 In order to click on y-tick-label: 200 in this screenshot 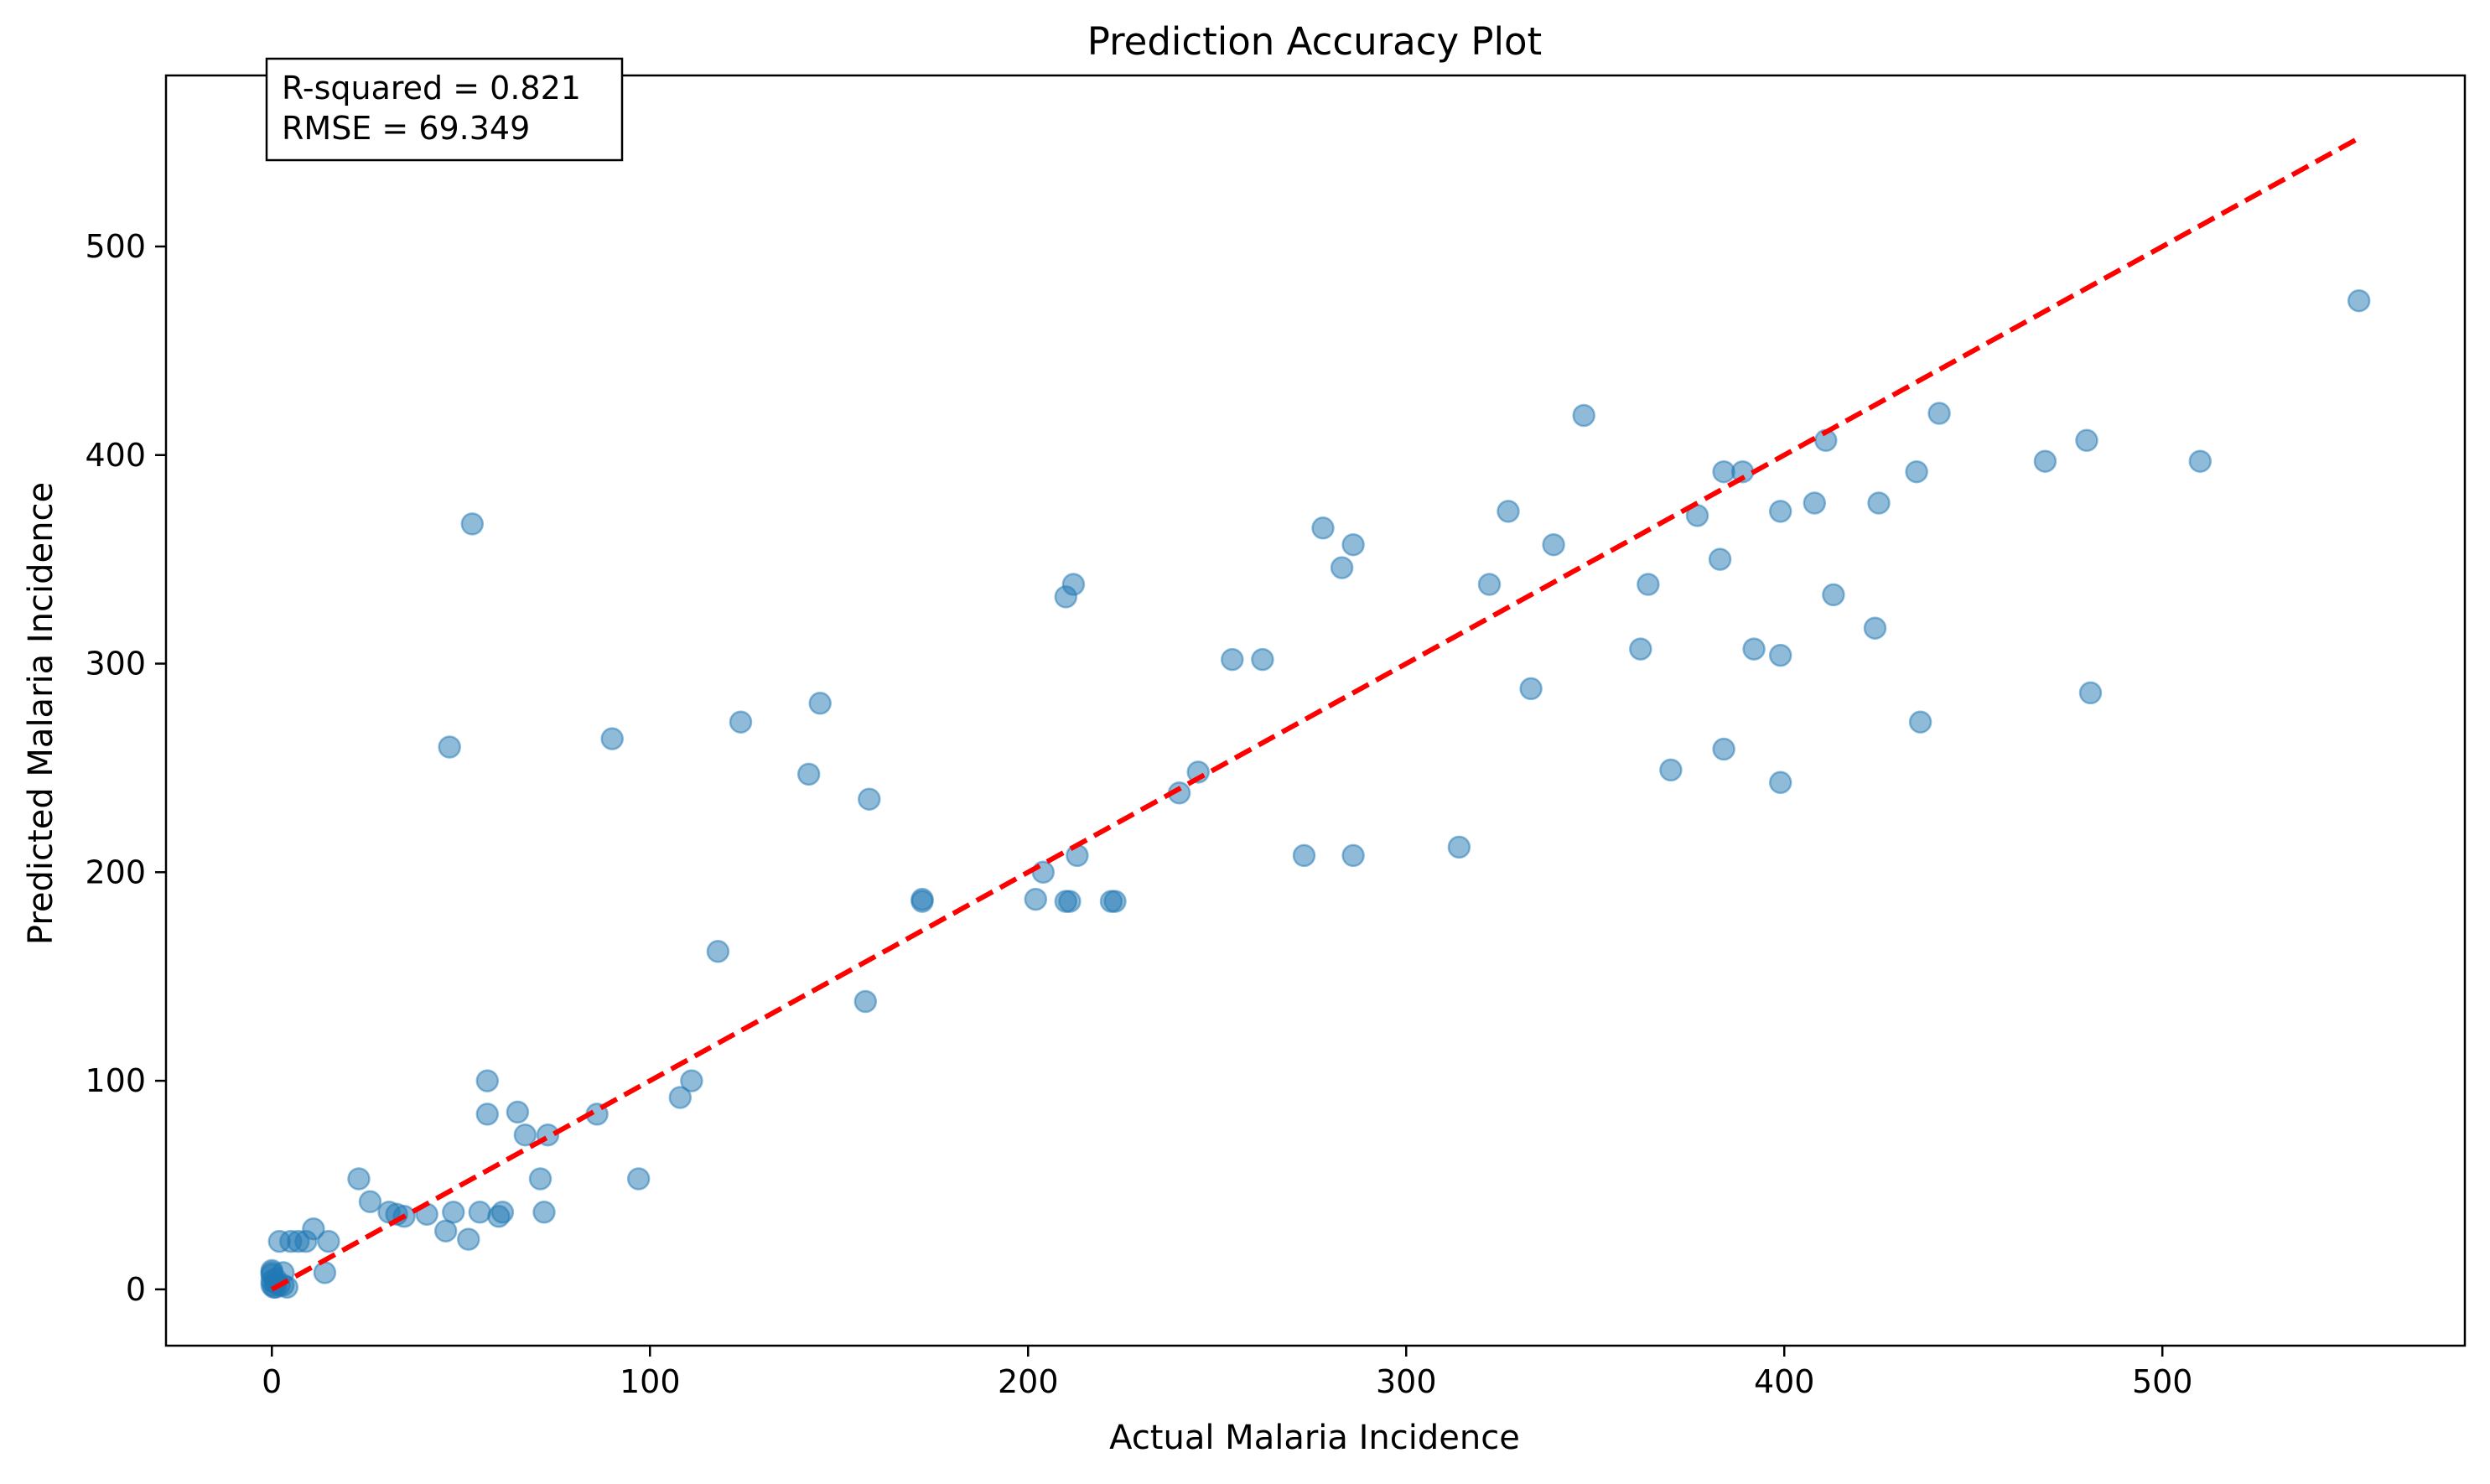, I will do `click(115, 872)`.